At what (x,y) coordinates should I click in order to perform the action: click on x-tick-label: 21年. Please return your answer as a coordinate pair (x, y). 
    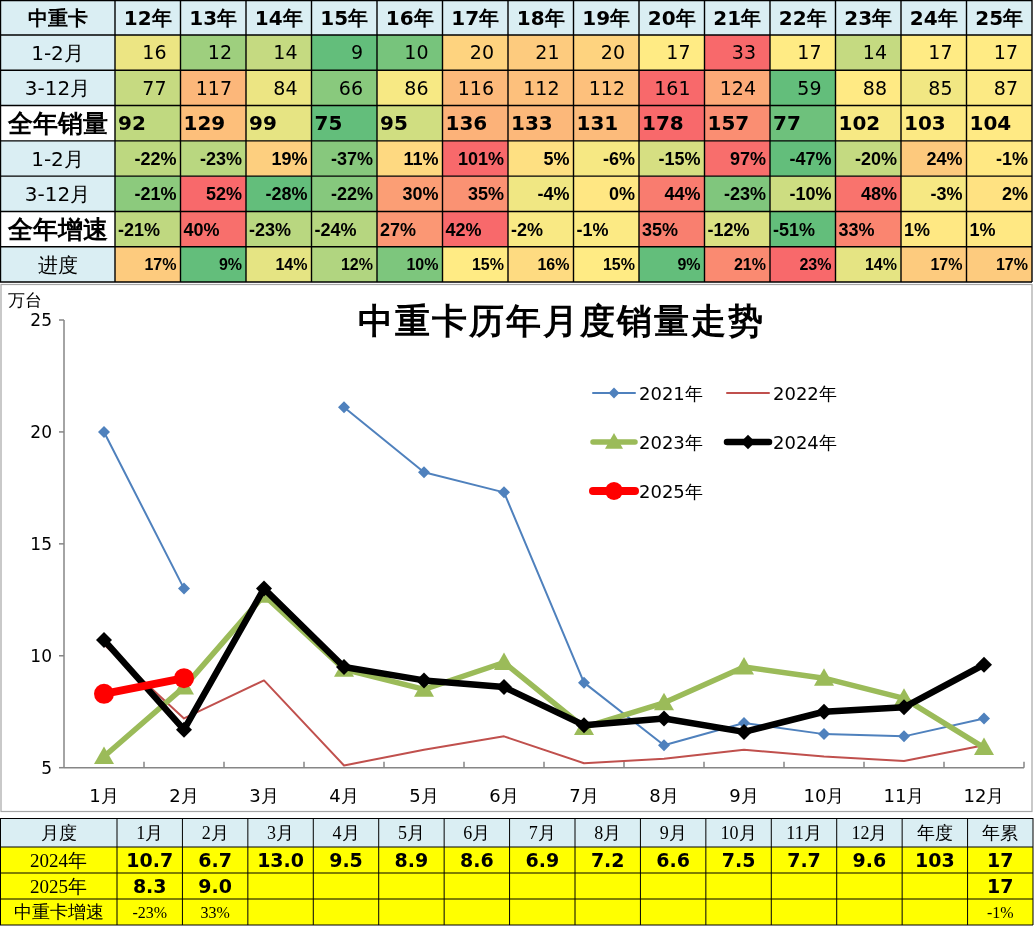
    Looking at the image, I should click on (737, 17).